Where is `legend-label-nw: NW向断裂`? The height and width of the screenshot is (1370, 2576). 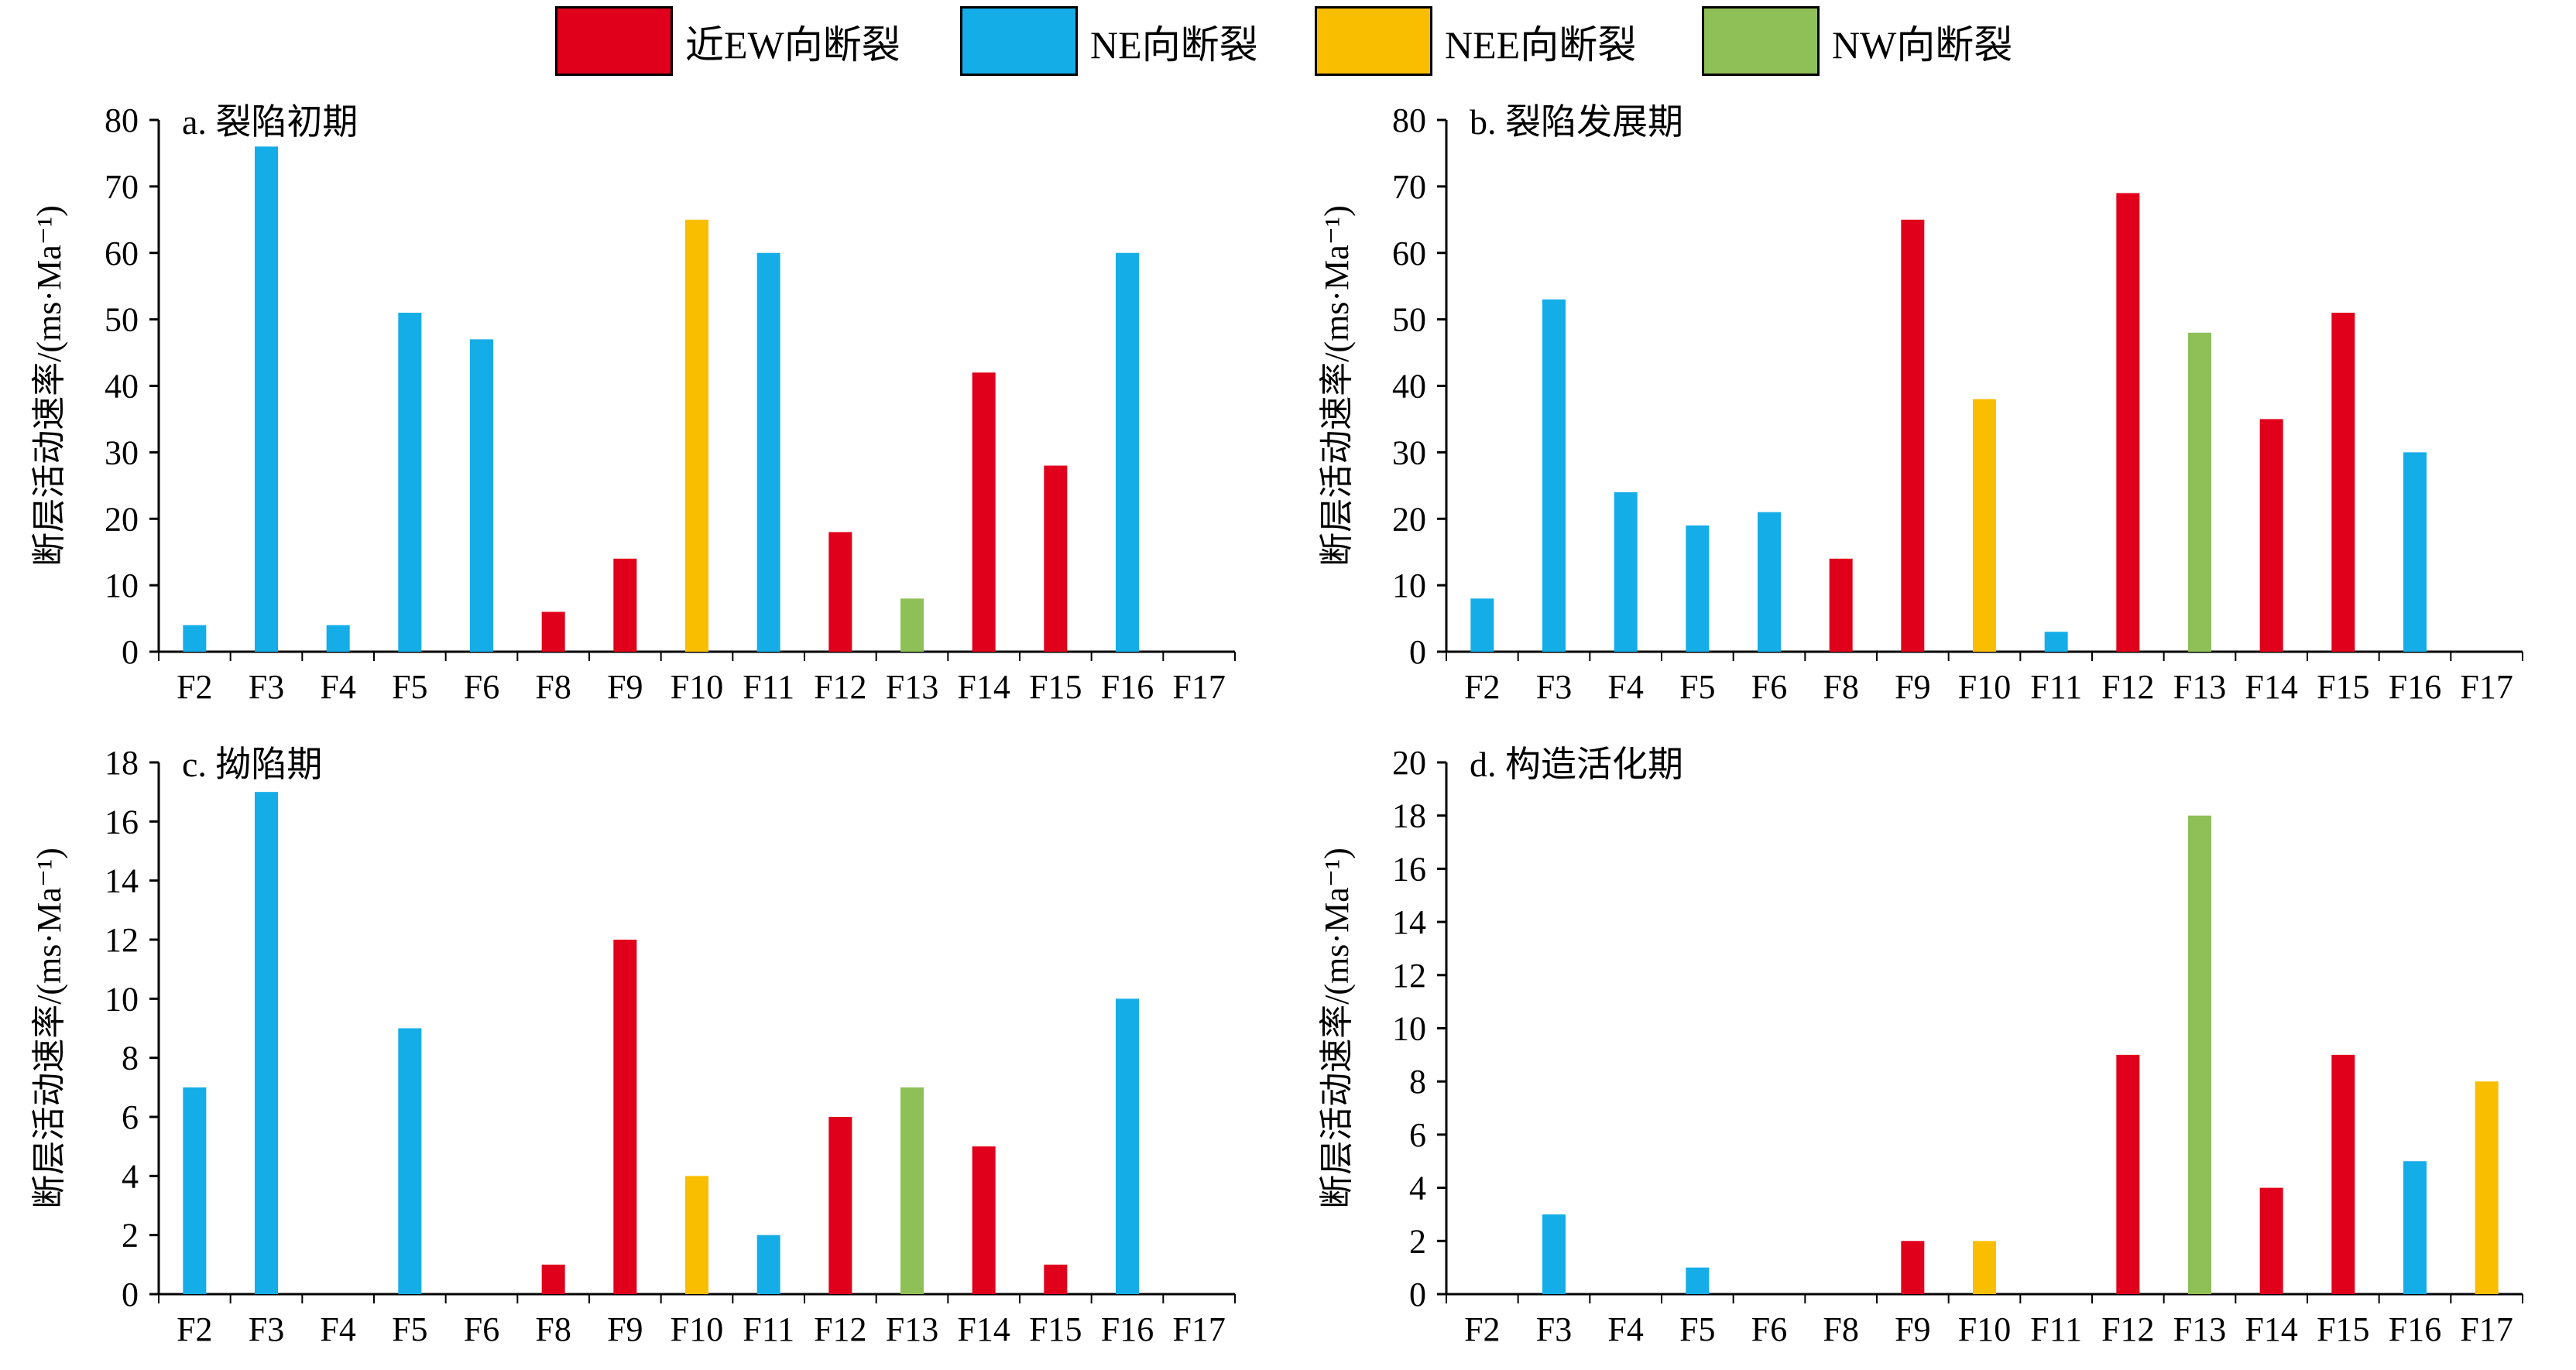 legend-label-nw: NW向断裂 is located at coordinates (1922, 45).